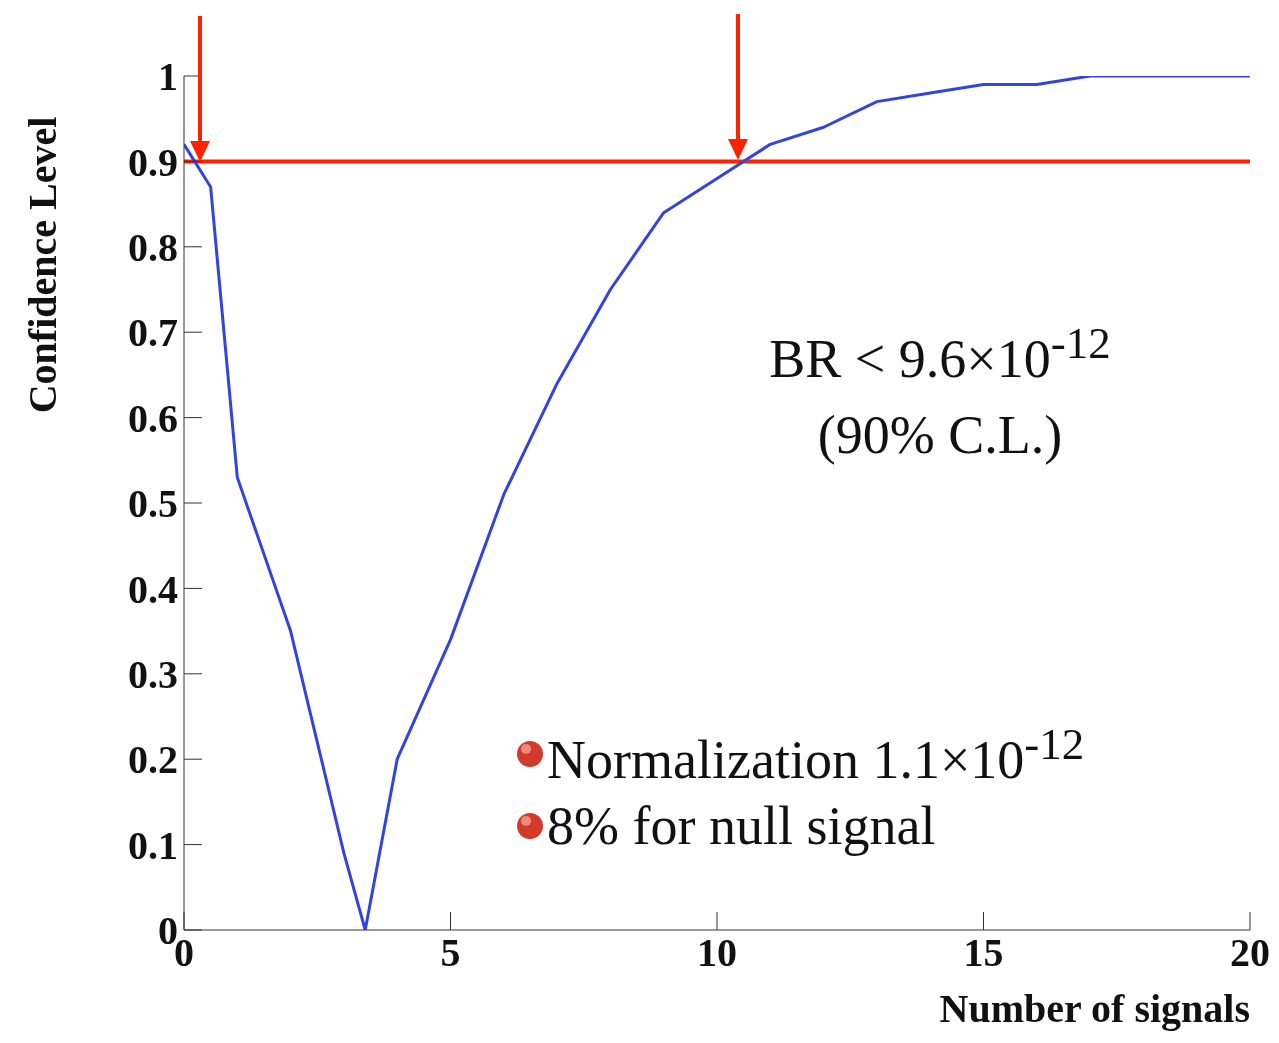 This screenshot has width=1279, height=1043. What do you see at coordinates (153, 418) in the screenshot?
I see `y-tick-label: 0.6` at bounding box center [153, 418].